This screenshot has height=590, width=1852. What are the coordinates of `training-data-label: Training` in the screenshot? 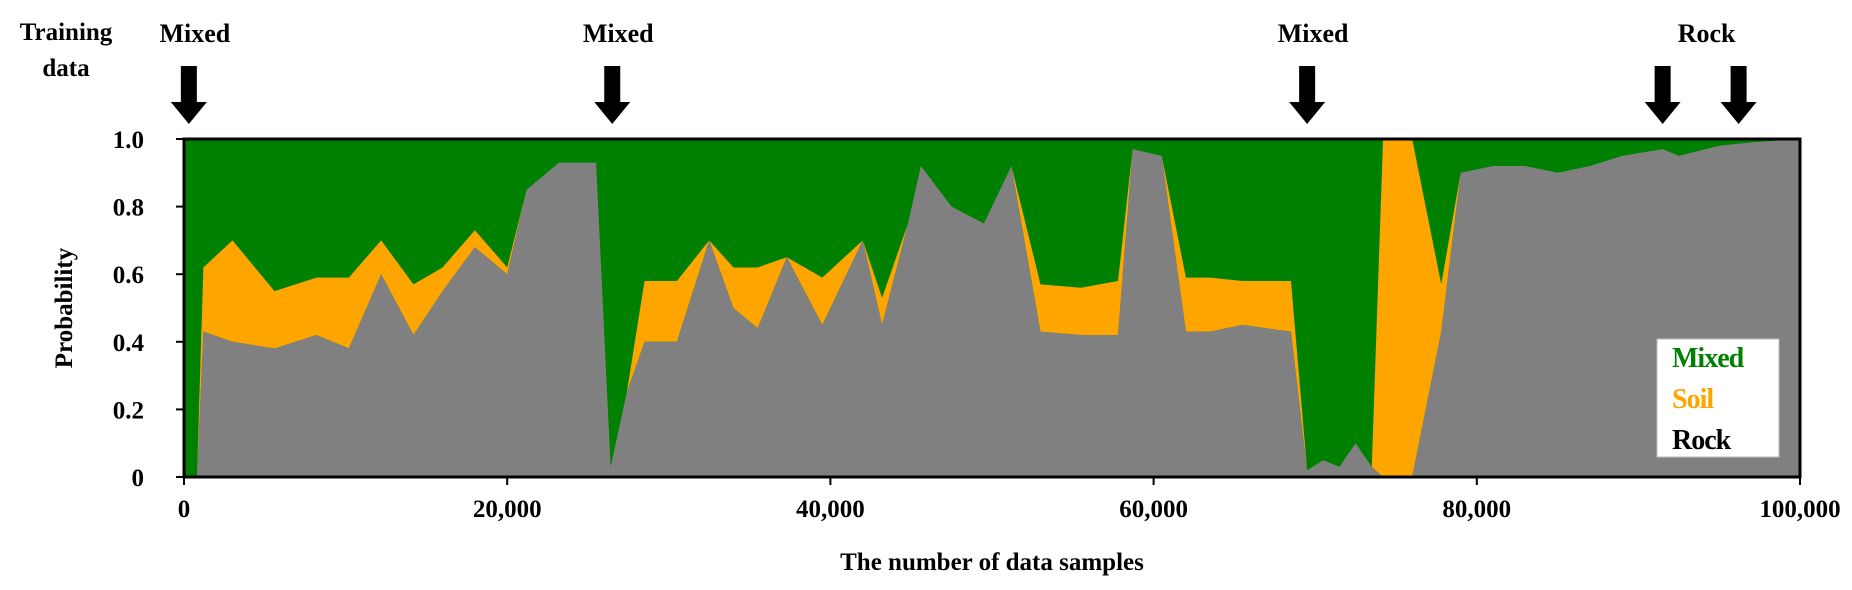 It's located at (66, 32).